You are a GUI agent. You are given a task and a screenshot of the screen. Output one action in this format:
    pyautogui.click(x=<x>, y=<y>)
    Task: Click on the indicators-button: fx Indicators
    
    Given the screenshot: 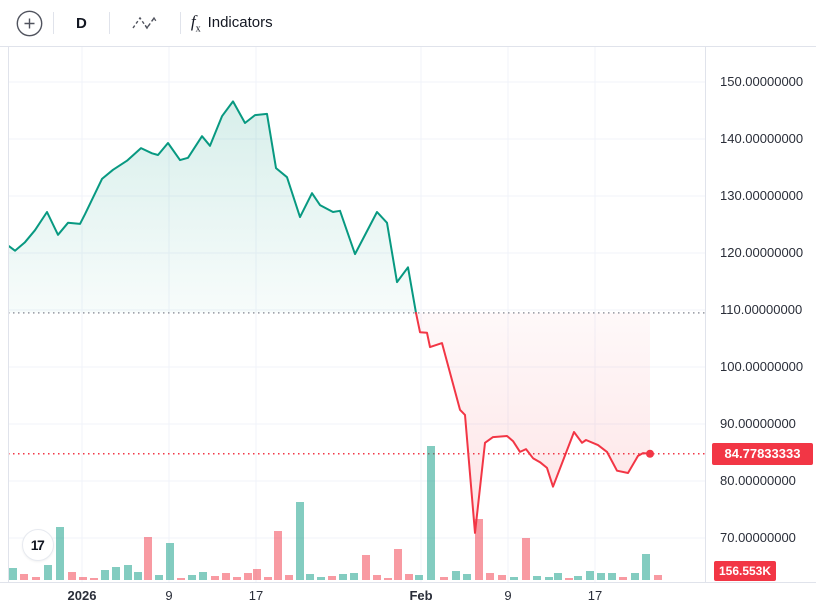 What is the action you would take?
    pyautogui.click(x=232, y=23)
    